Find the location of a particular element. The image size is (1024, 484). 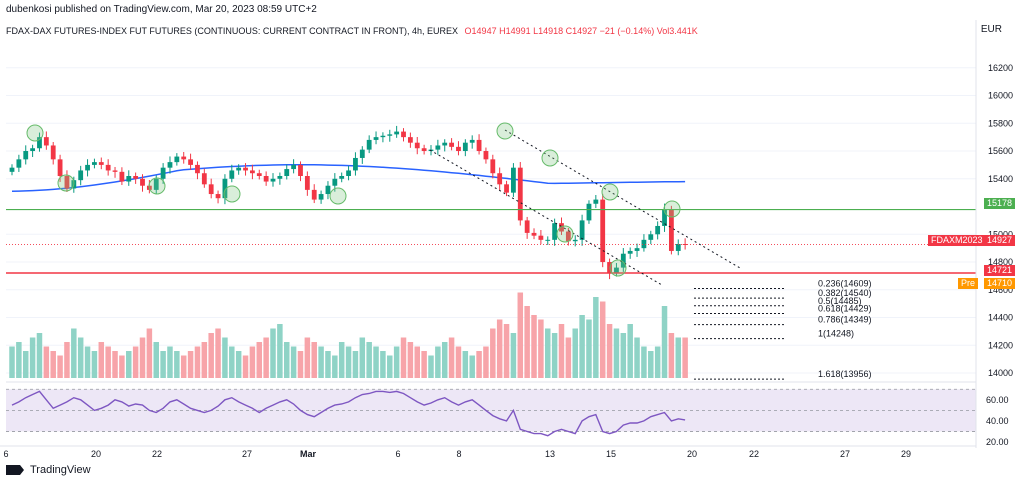

rsi-tick-label: 40.00 is located at coordinates (997, 421).